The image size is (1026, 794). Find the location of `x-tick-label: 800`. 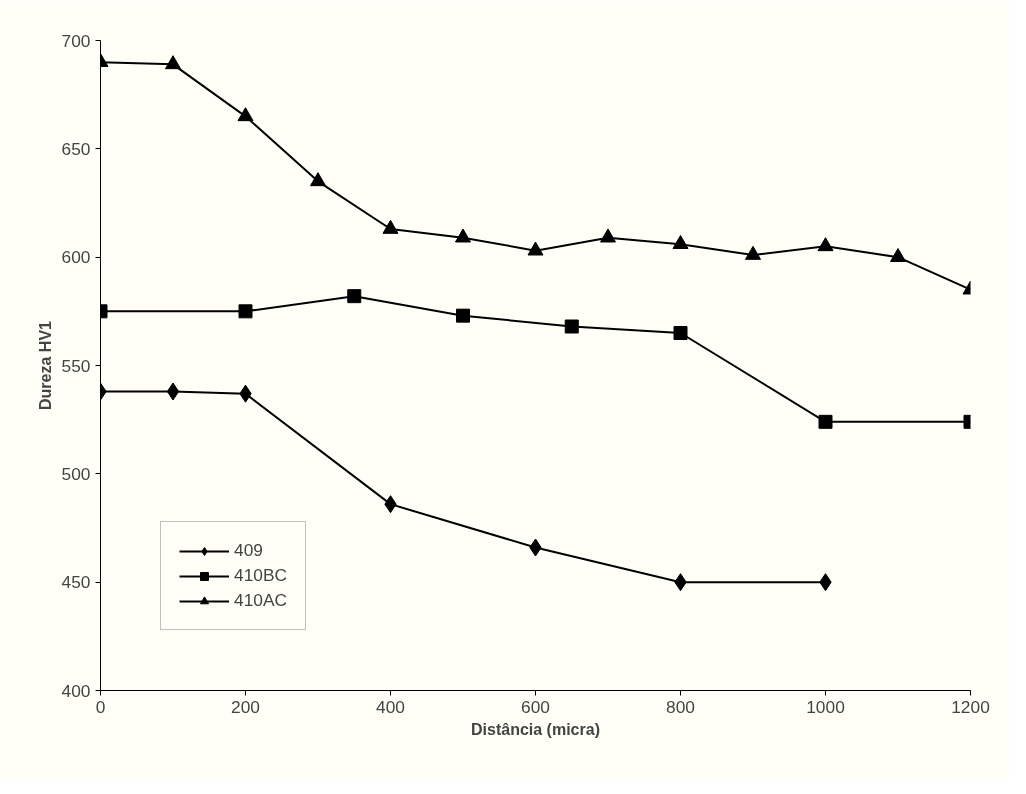

x-tick-label: 800 is located at coordinates (680, 706).